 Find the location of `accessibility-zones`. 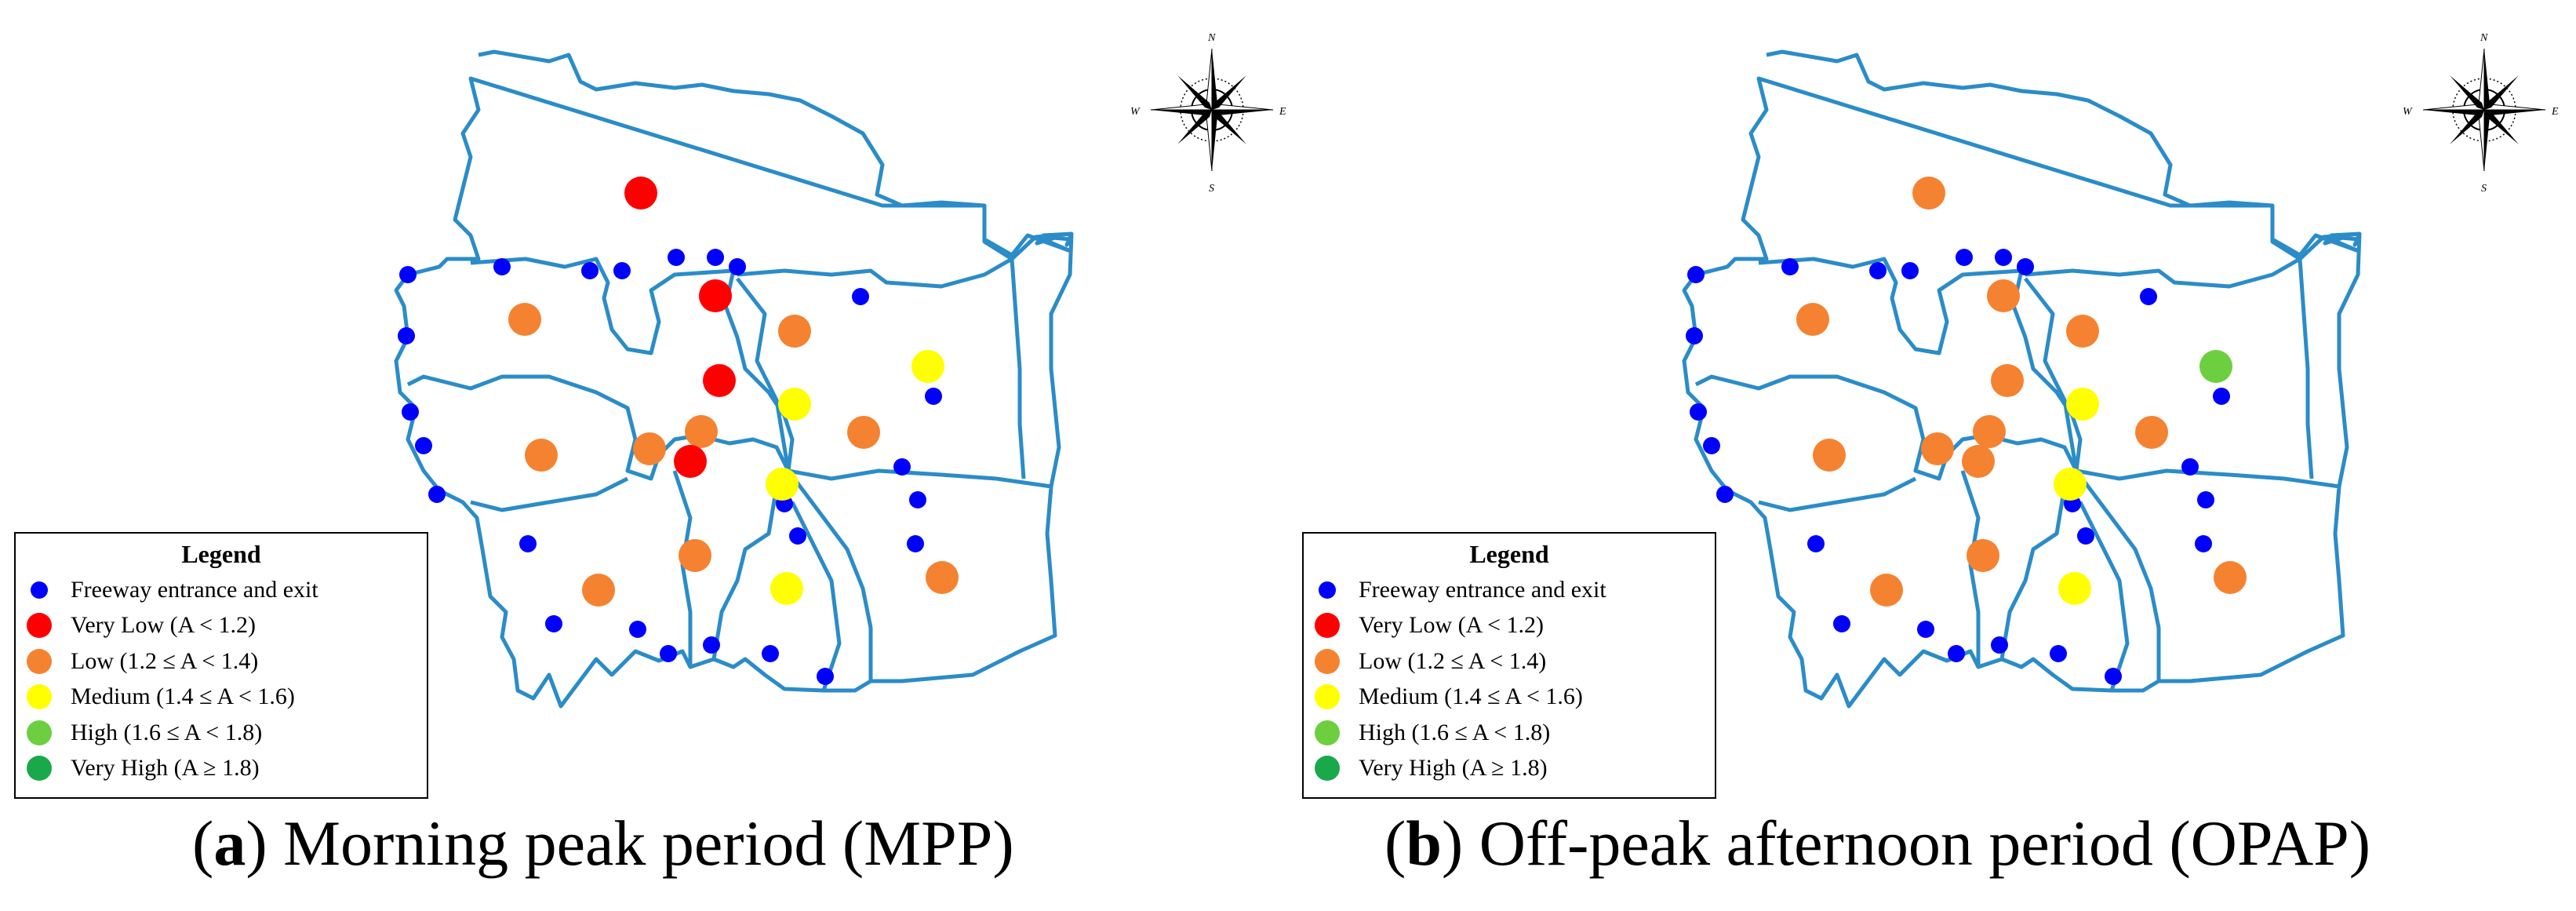

accessibility-zones is located at coordinates (733, 392).